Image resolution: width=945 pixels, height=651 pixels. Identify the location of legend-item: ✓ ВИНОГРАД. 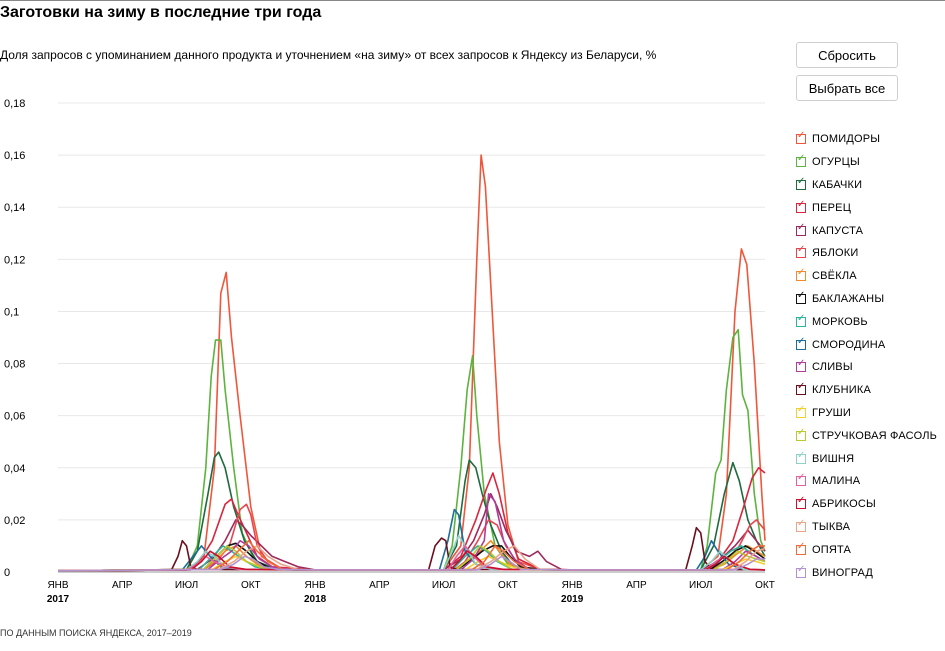
(866, 572).